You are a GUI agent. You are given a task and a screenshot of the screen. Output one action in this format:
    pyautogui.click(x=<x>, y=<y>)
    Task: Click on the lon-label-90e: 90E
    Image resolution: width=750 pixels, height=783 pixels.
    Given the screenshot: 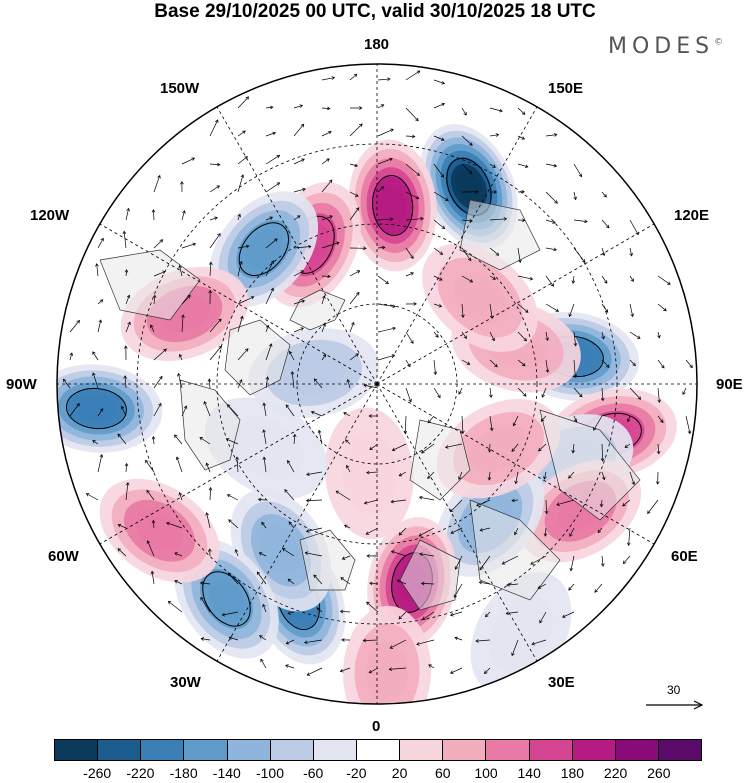 What is the action you would take?
    pyautogui.click(x=729, y=384)
    